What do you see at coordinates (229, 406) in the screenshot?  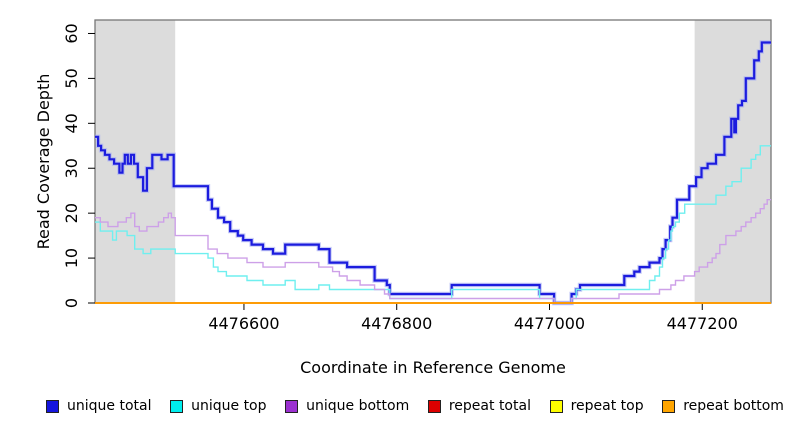 I see `legend-label: unique top` at bounding box center [229, 406].